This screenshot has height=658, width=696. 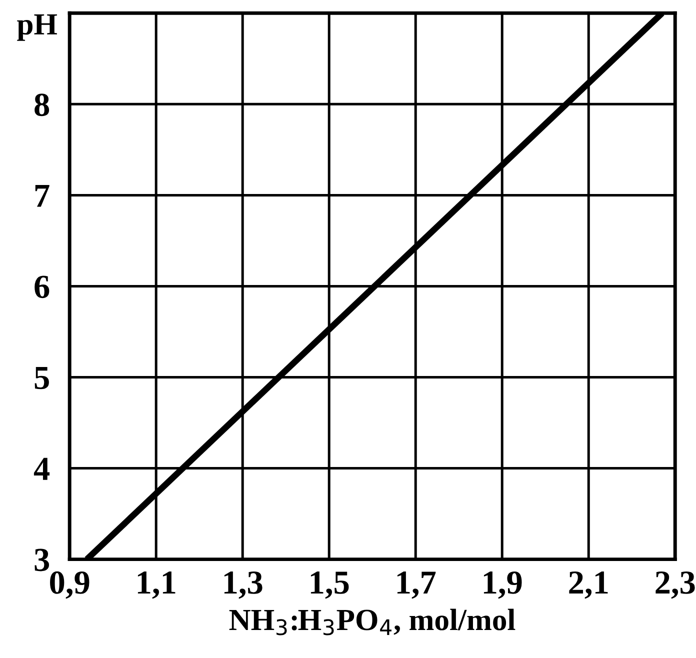 I want to click on x-tick-label: 0,9, so click(x=70, y=585).